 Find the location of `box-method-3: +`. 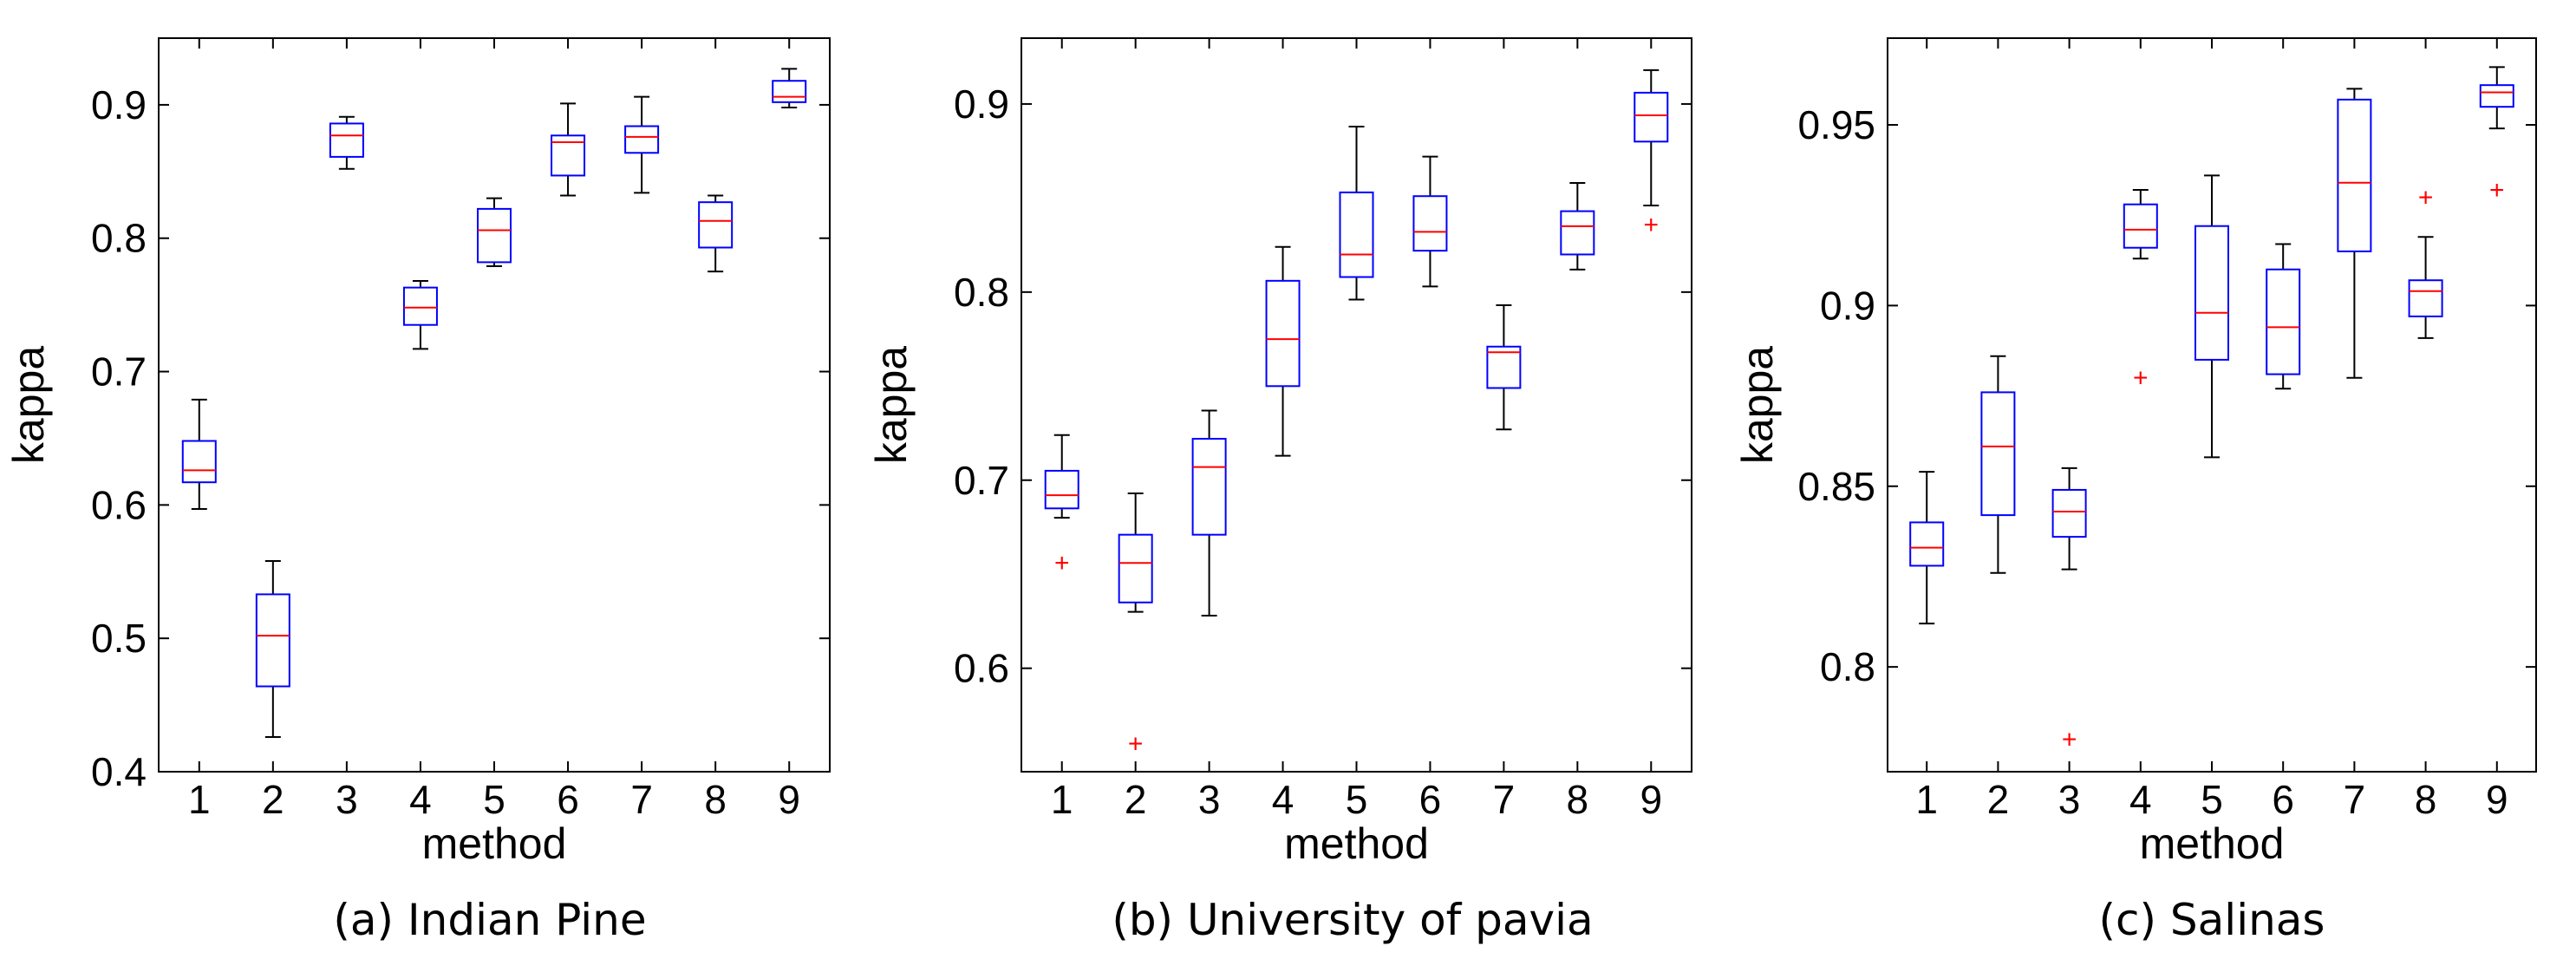

box-method-3: + is located at coordinates (2069, 610).